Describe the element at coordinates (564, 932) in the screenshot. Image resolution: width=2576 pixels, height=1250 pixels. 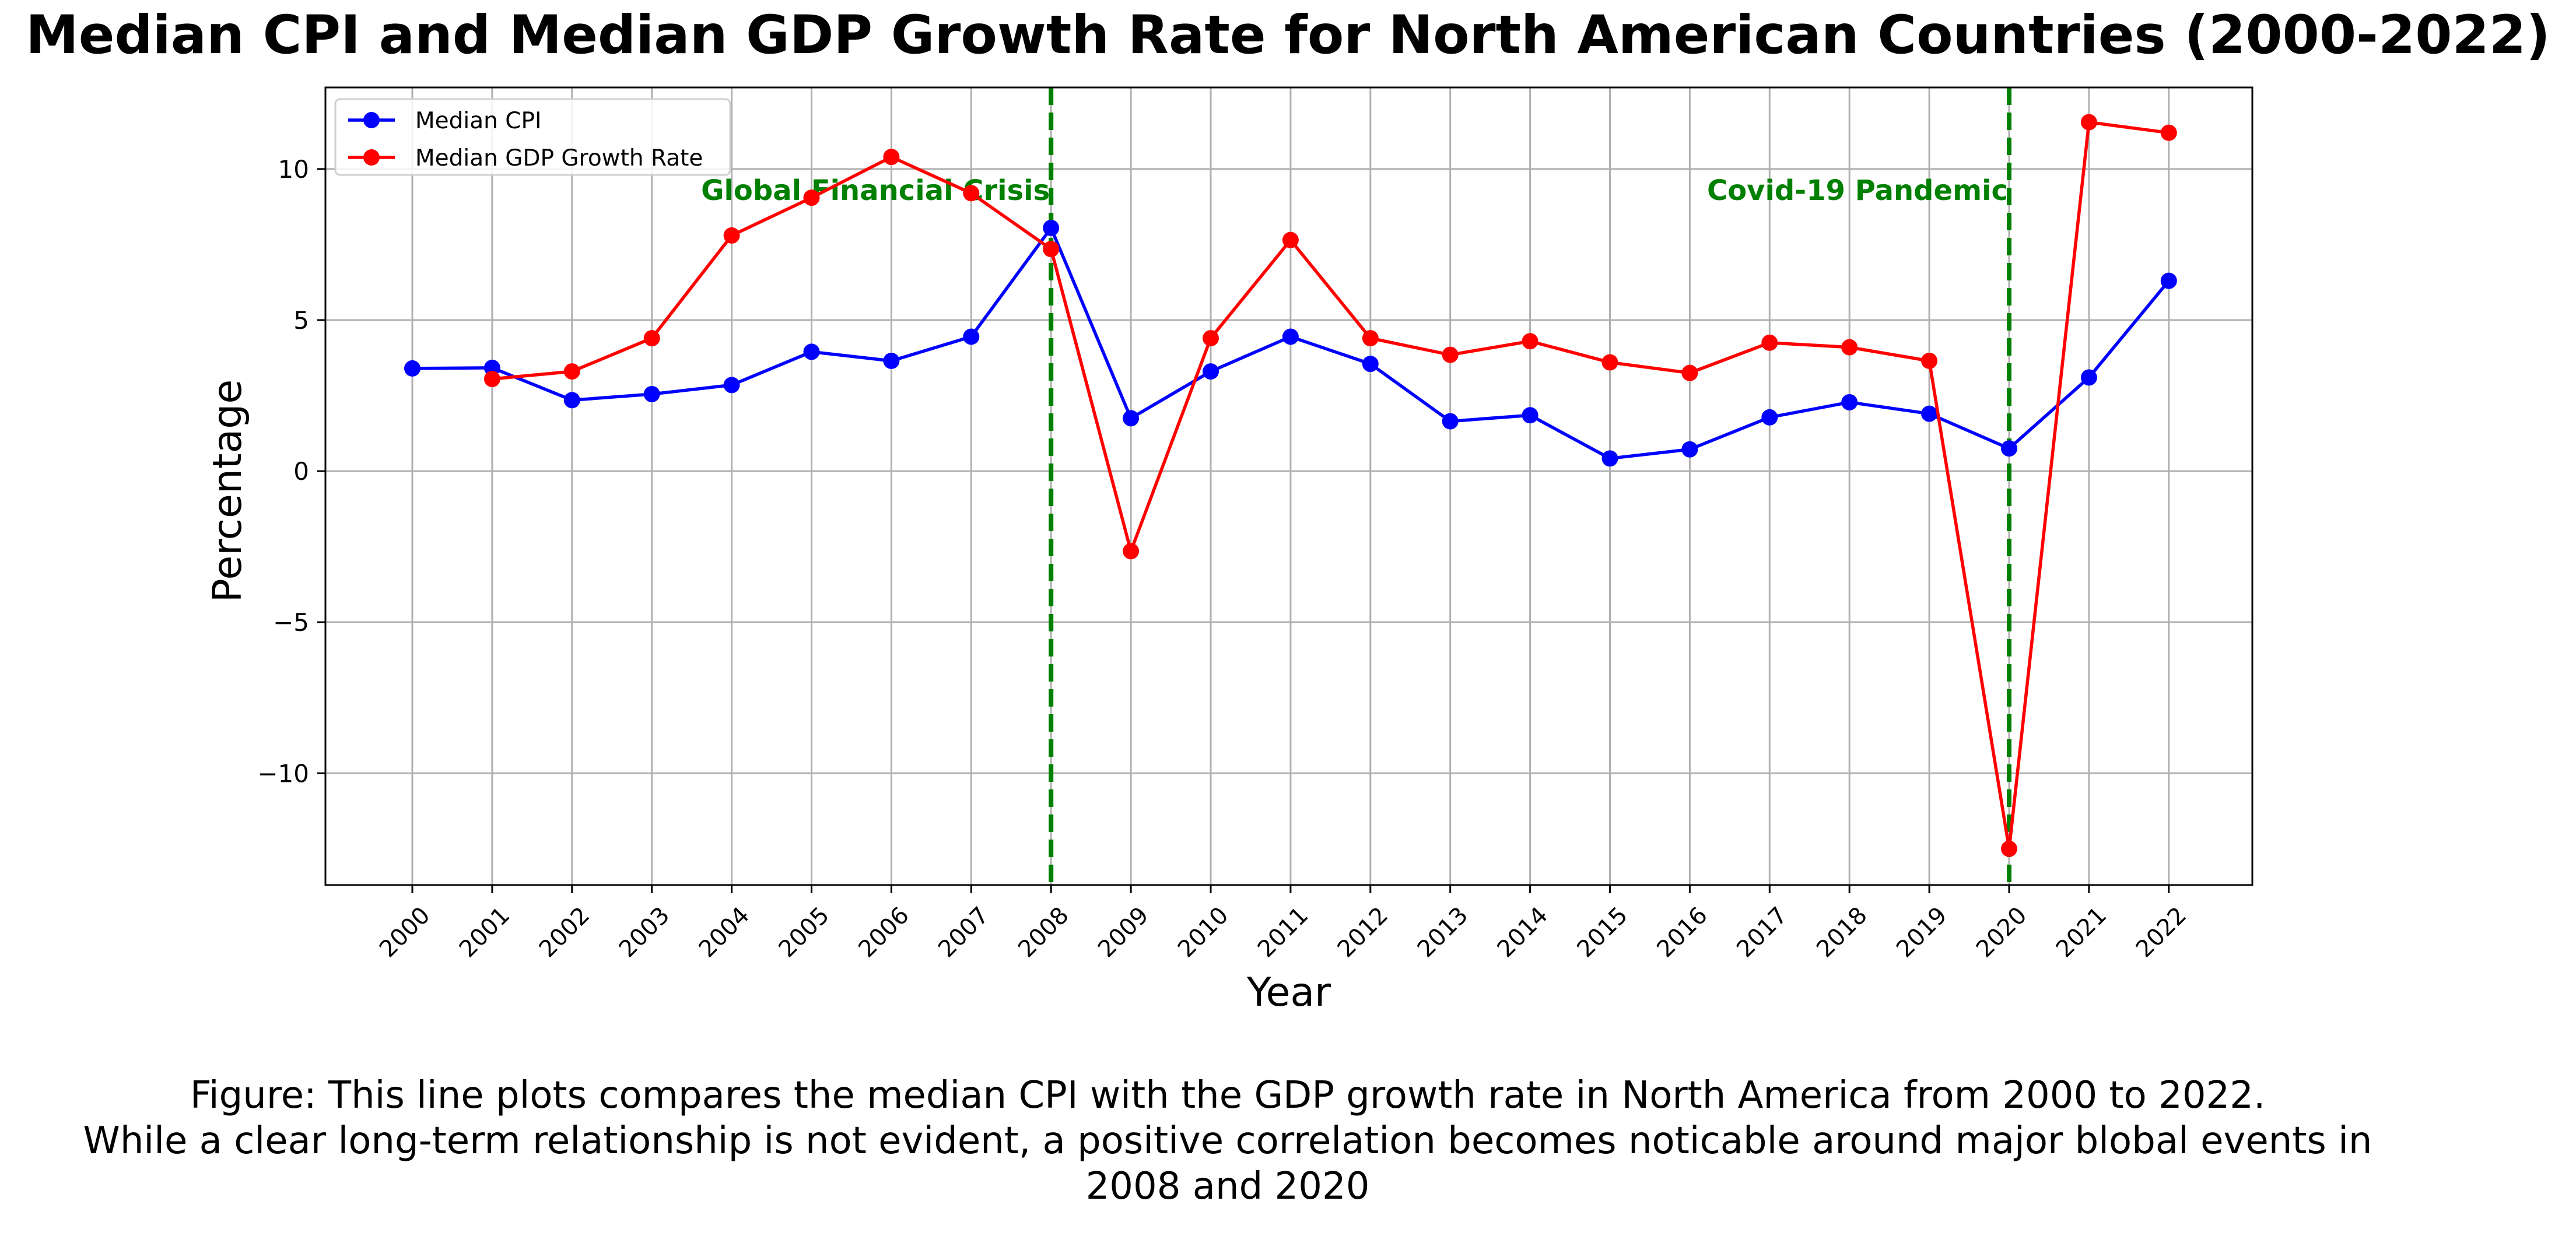
I see `x-tick-label: 2002` at that location.